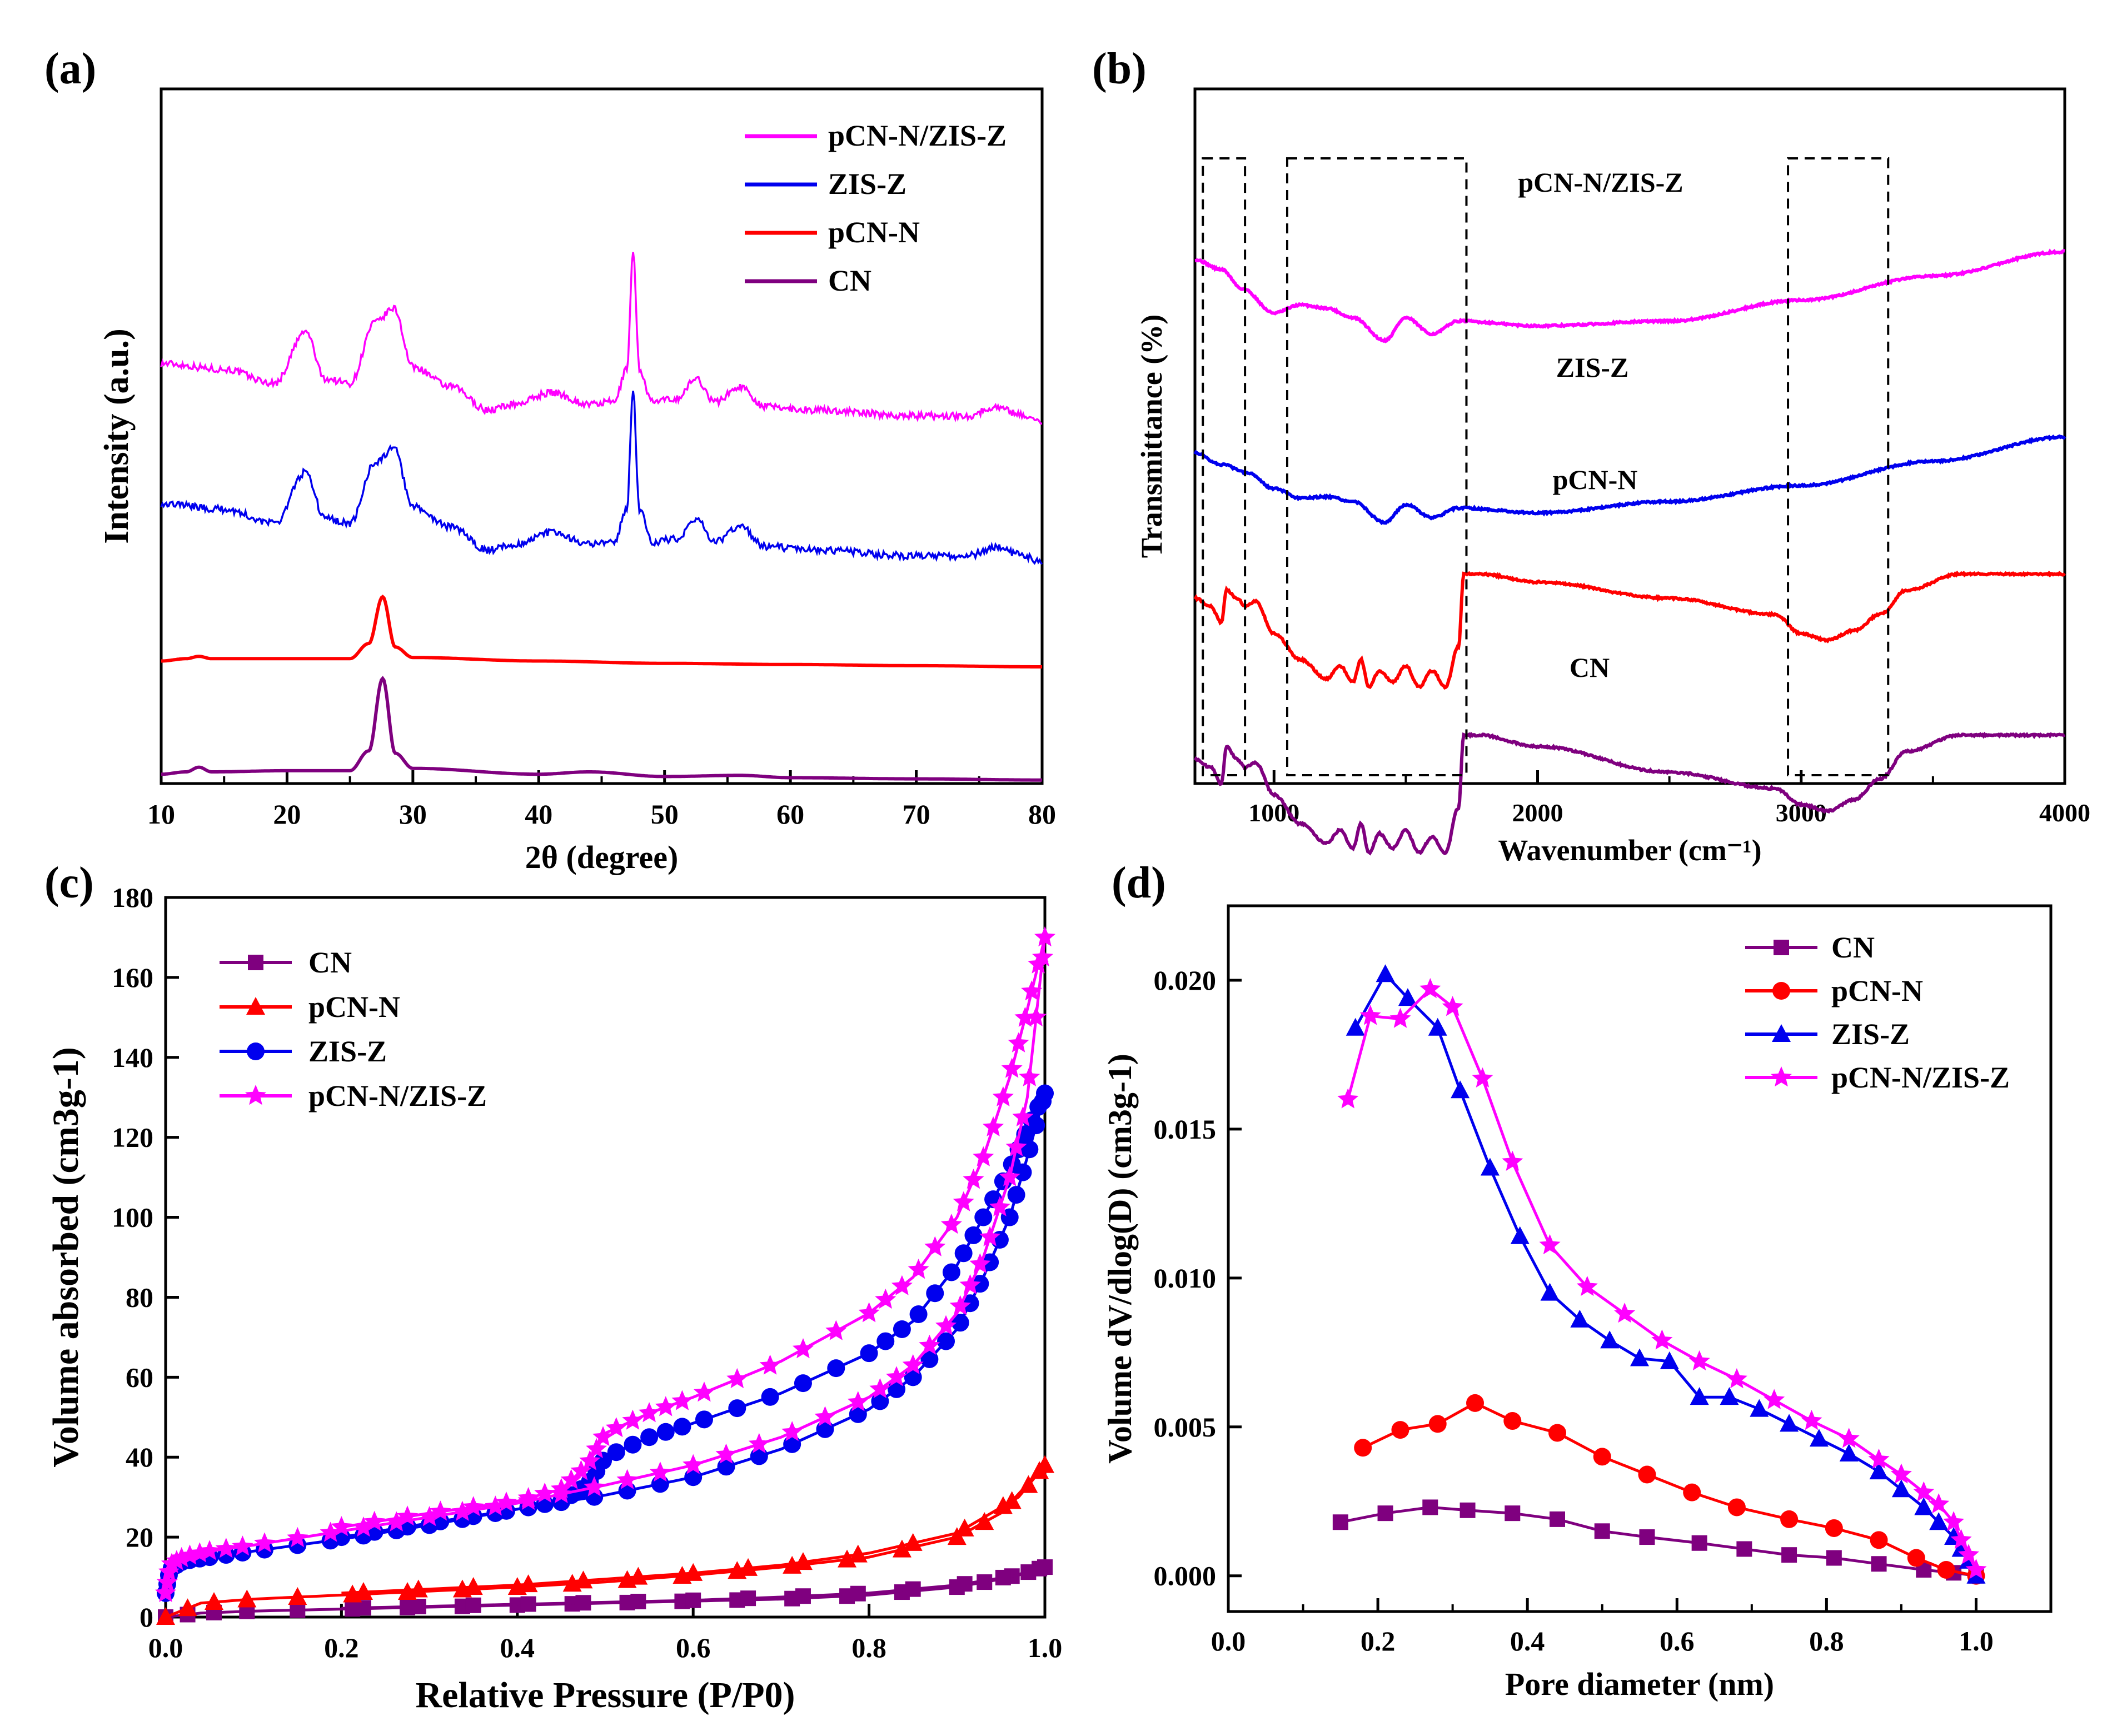 The height and width of the screenshot is (1736, 2112). What do you see at coordinates (1781, 1033) in the screenshot?
I see `panel-d-legend-zis-z-marker` at bounding box center [1781, 1033].